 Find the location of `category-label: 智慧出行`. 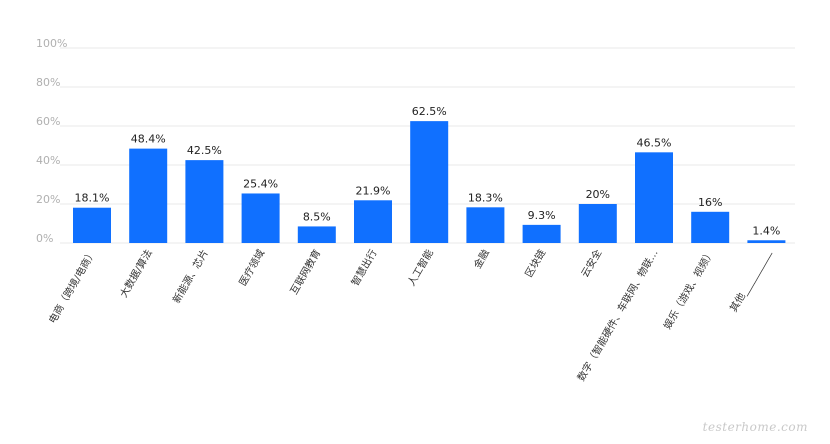

category-label: 智慧出行 is located at coordinates (363, 267).